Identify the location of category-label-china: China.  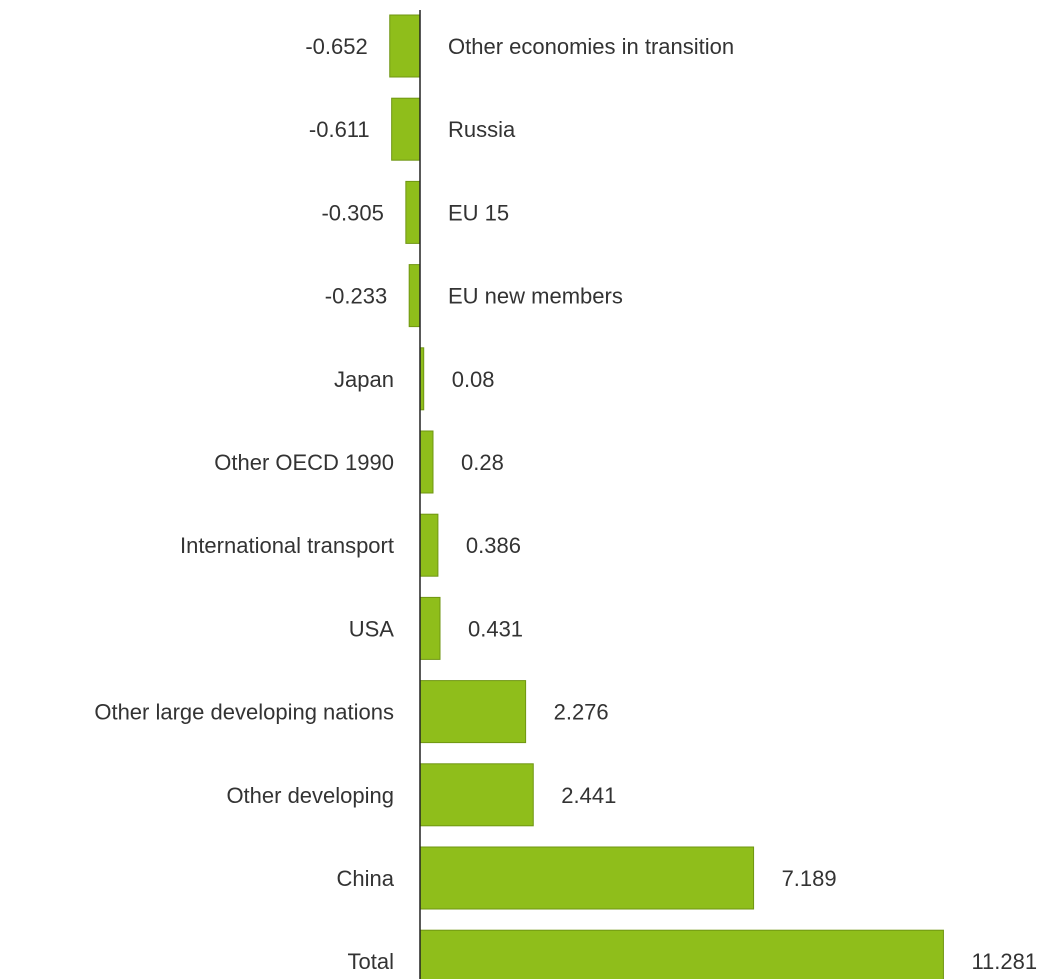
(366, 878).